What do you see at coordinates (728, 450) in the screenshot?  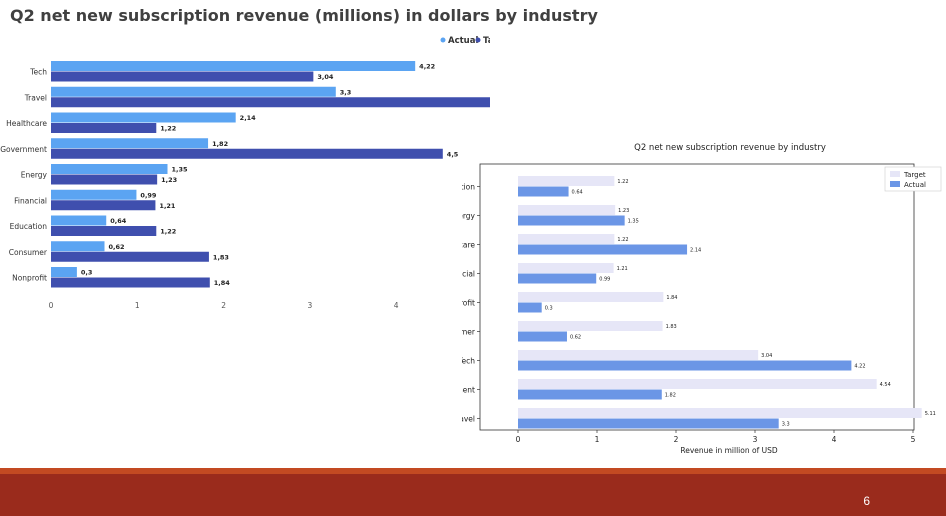 I see `x-axis-label: Revenue in million of USD` at bounding box center [728, 450].